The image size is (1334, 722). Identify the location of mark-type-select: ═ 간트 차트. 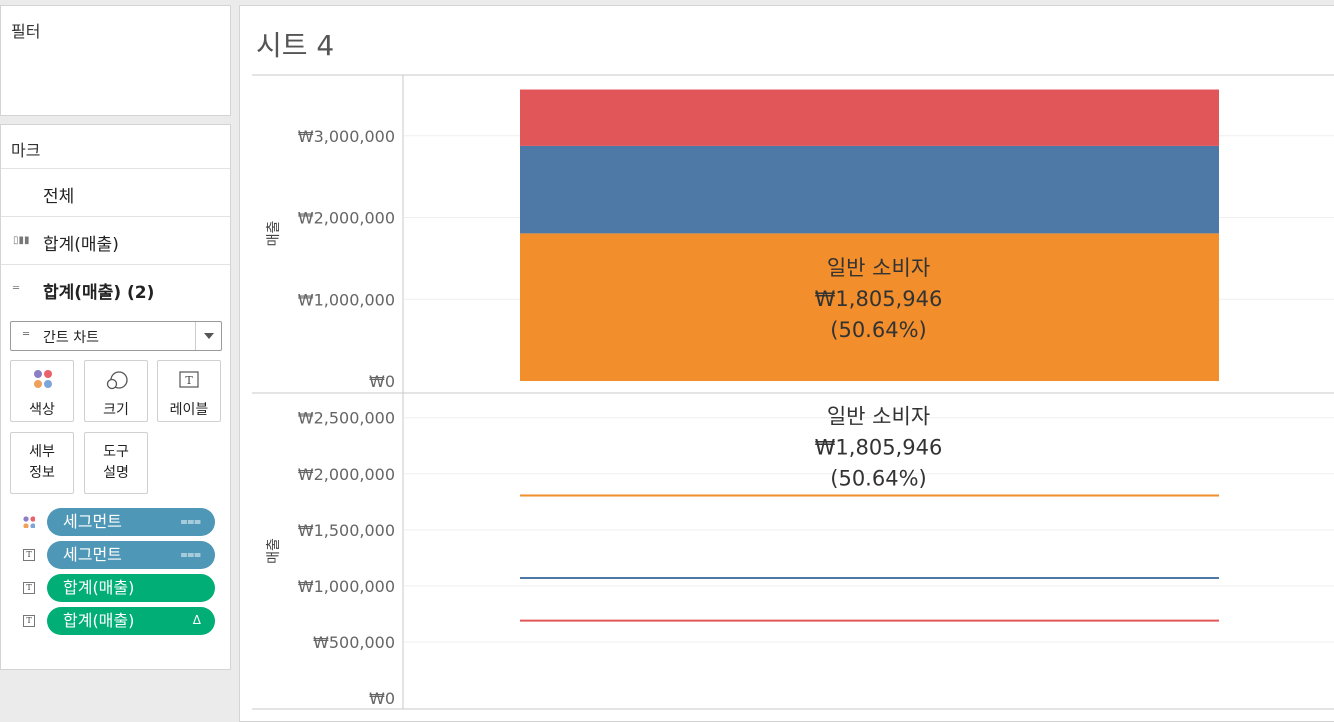
(116, 336).